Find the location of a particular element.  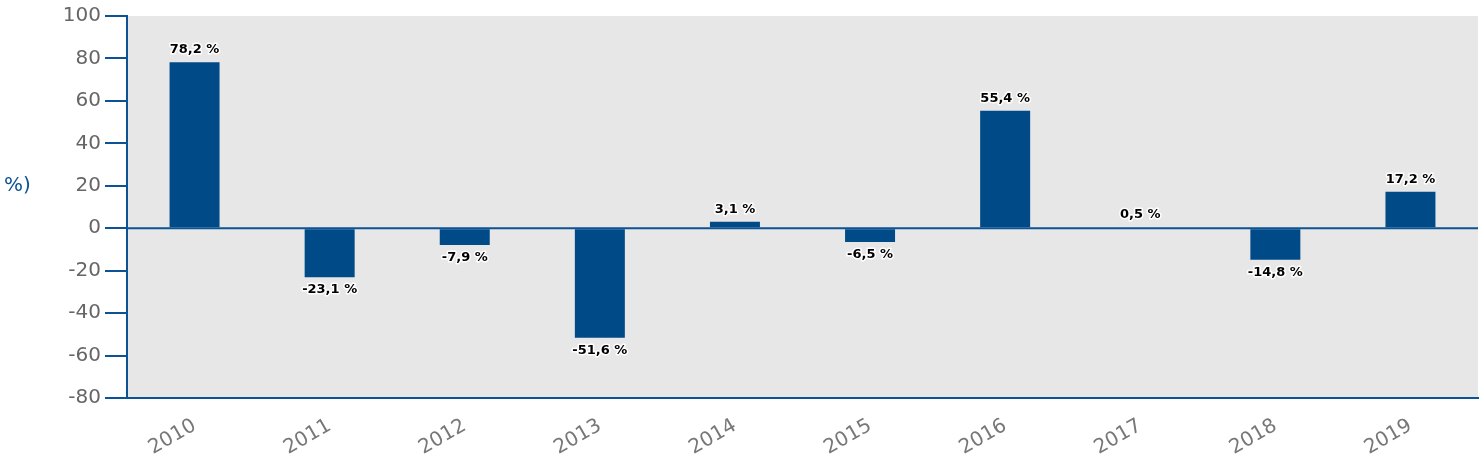

data-label: 3,1 % is located at coordinates (735, 208).